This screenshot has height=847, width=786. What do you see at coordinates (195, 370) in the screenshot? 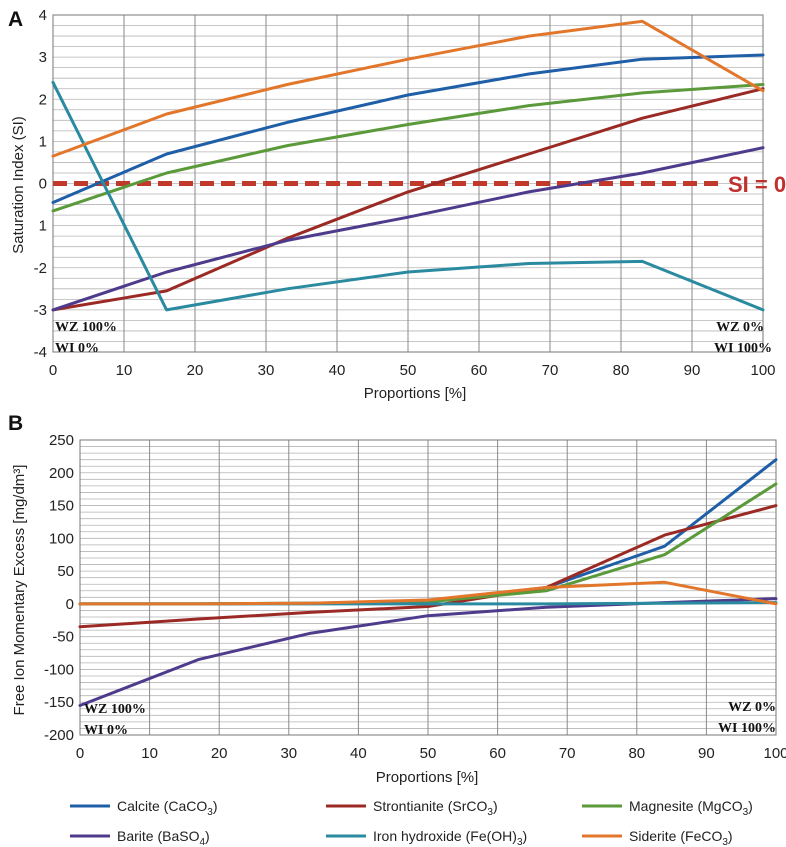
I see `panel-a-x-tick-label: 20` at bounding box center [195, 370].